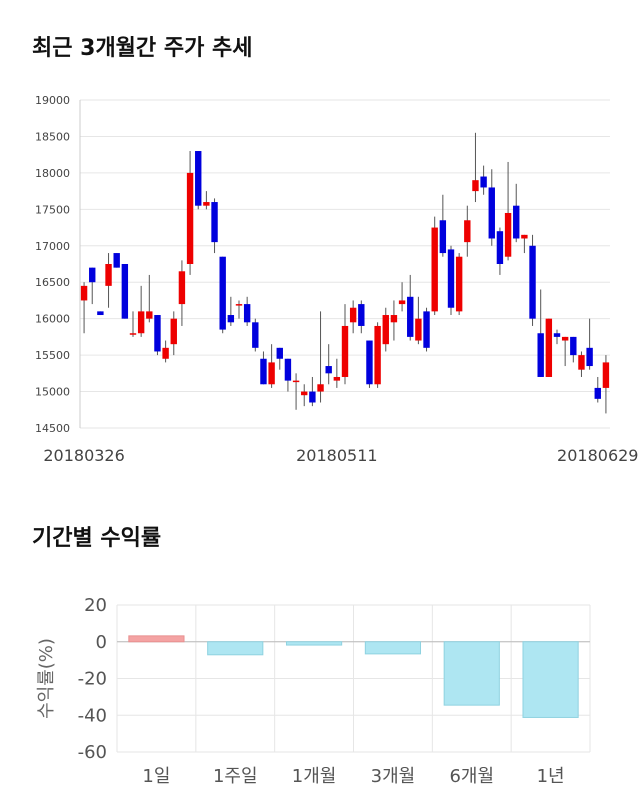 Image resolution: width=640 pixels, height=810 pixels. I want to click on y-tick-label: 18000, so click(52, 173).